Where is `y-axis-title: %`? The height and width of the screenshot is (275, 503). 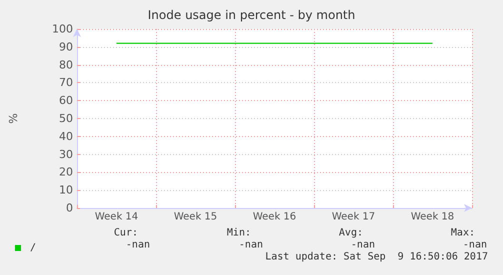 y-axis-title: % is located at coordinates (13, 118).